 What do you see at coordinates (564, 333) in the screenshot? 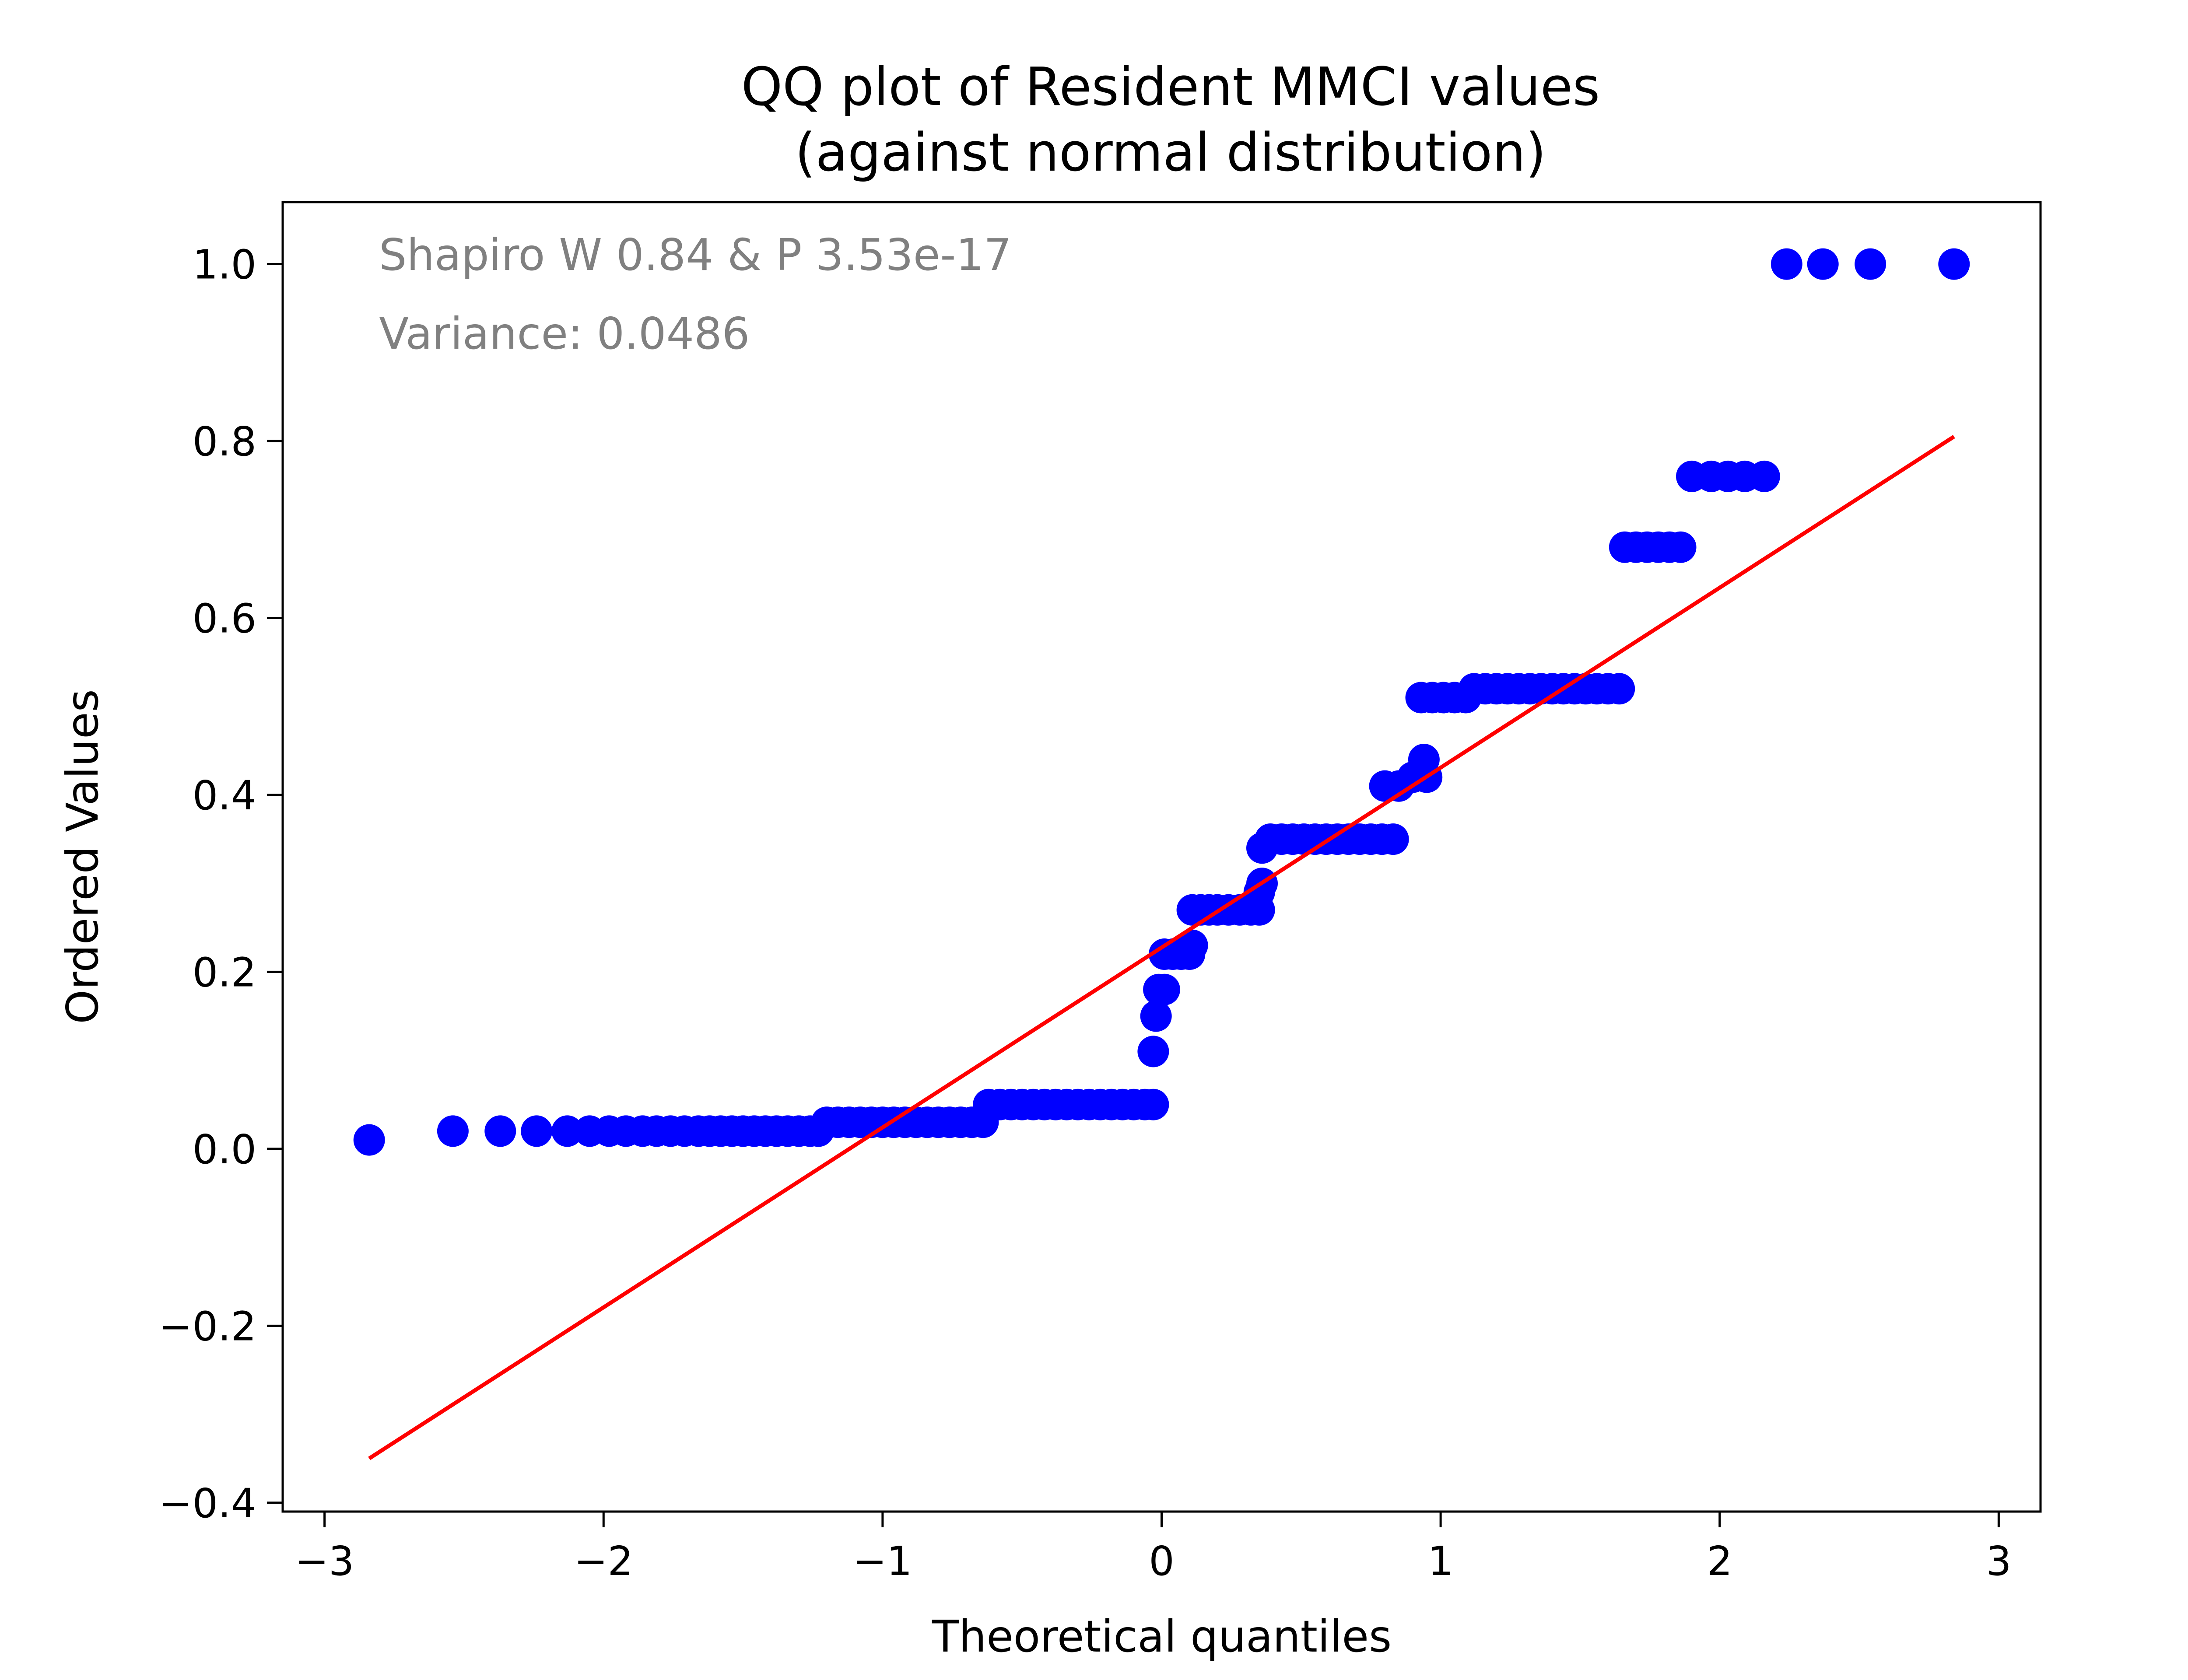
I see `variance-annotation: Variance: 0.0486` at bounding box center [564, 333].